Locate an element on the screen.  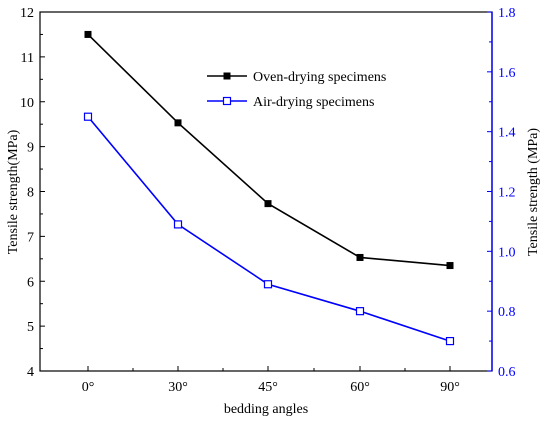
right-tick-label: 0.6 is located at coordinates (507, 372).